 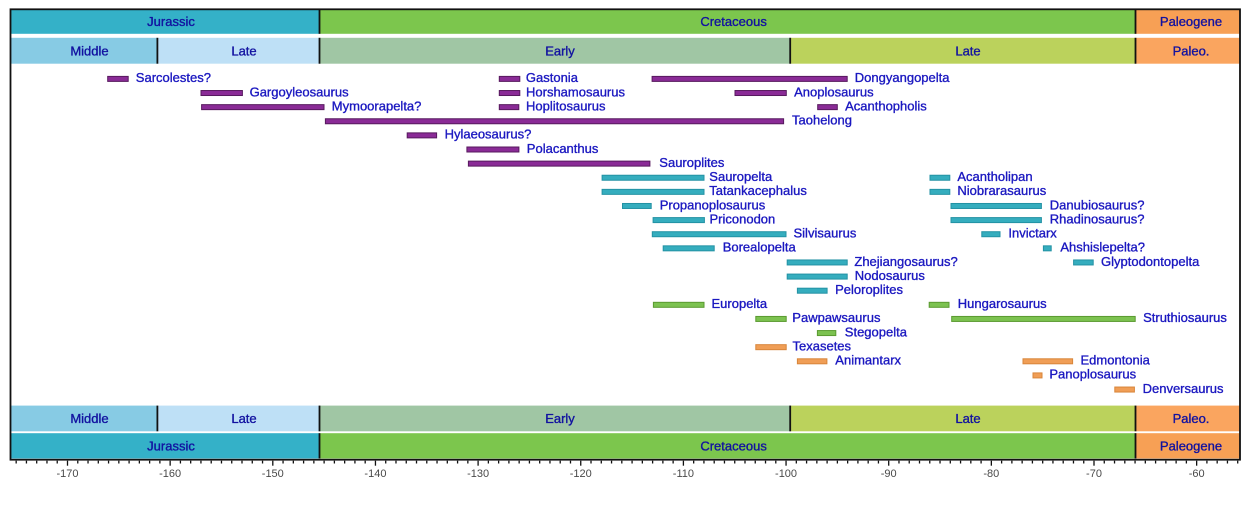 What do you see at coordinates (868, 360) in the screenshot?
I see `svg-text: Animantarx` at bounding box center [868, 360].